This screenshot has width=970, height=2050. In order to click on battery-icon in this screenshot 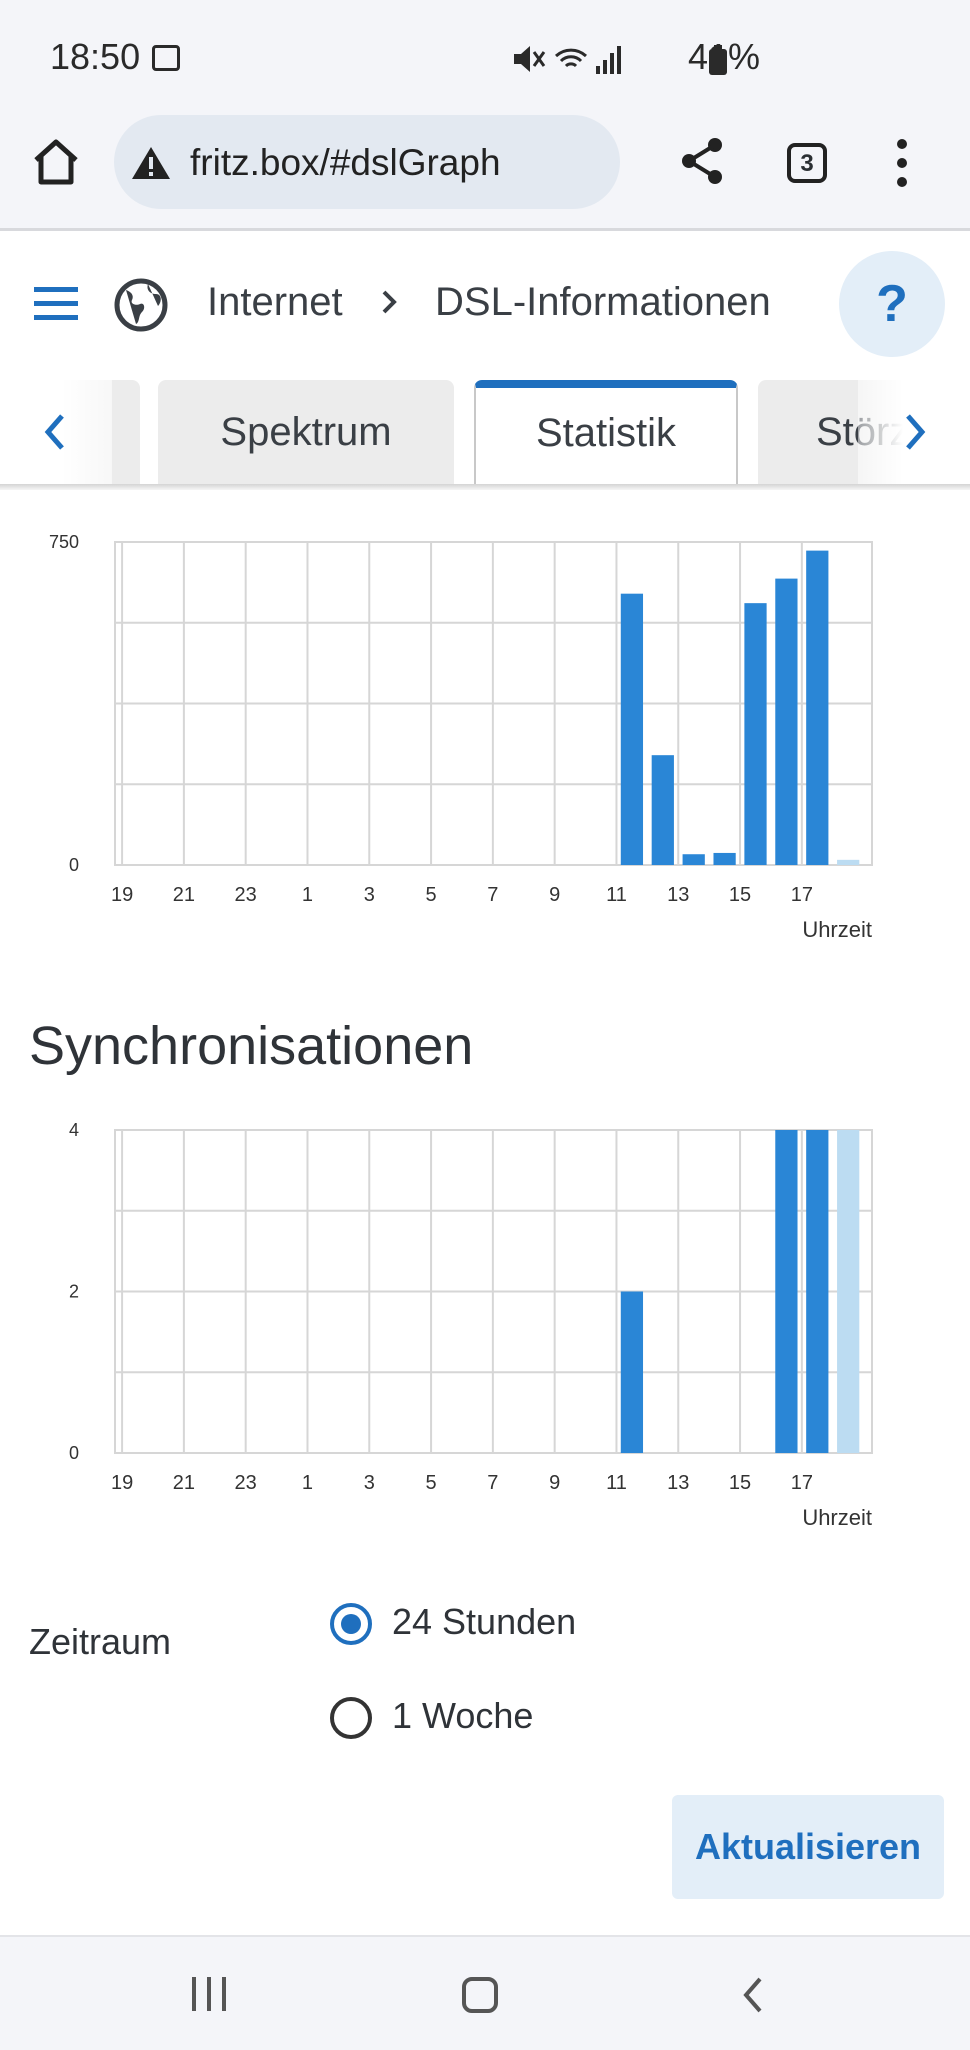, I will do `click(718, 60)`.